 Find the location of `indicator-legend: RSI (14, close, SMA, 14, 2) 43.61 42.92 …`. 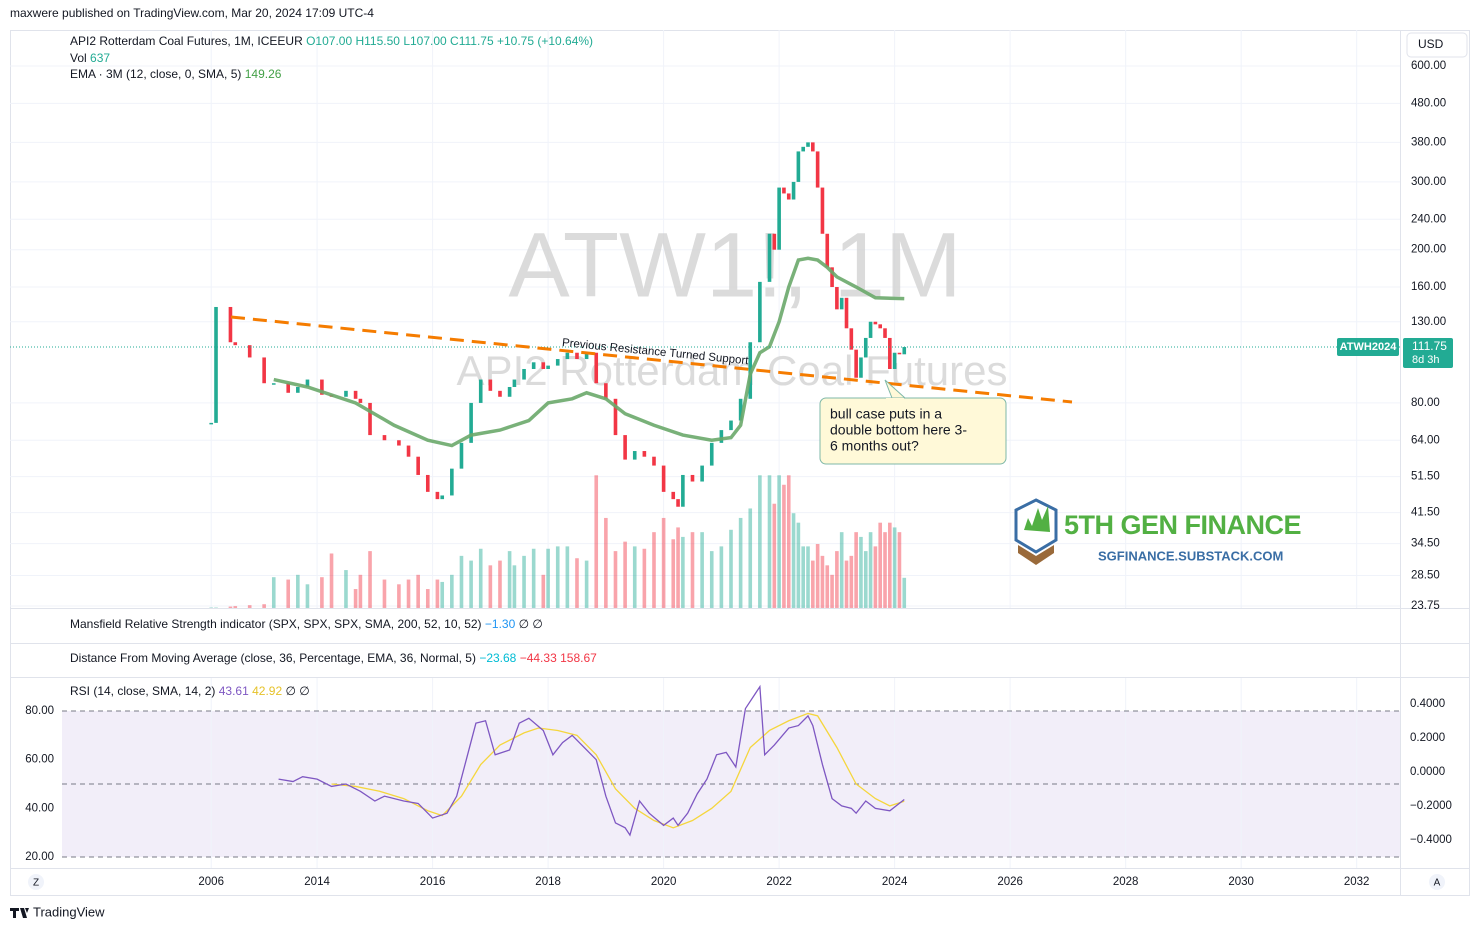

indicator-legend: RSI (14, close, SMA, 14, 2) 43.61 42.92 … is located at coordinates (190, 691).